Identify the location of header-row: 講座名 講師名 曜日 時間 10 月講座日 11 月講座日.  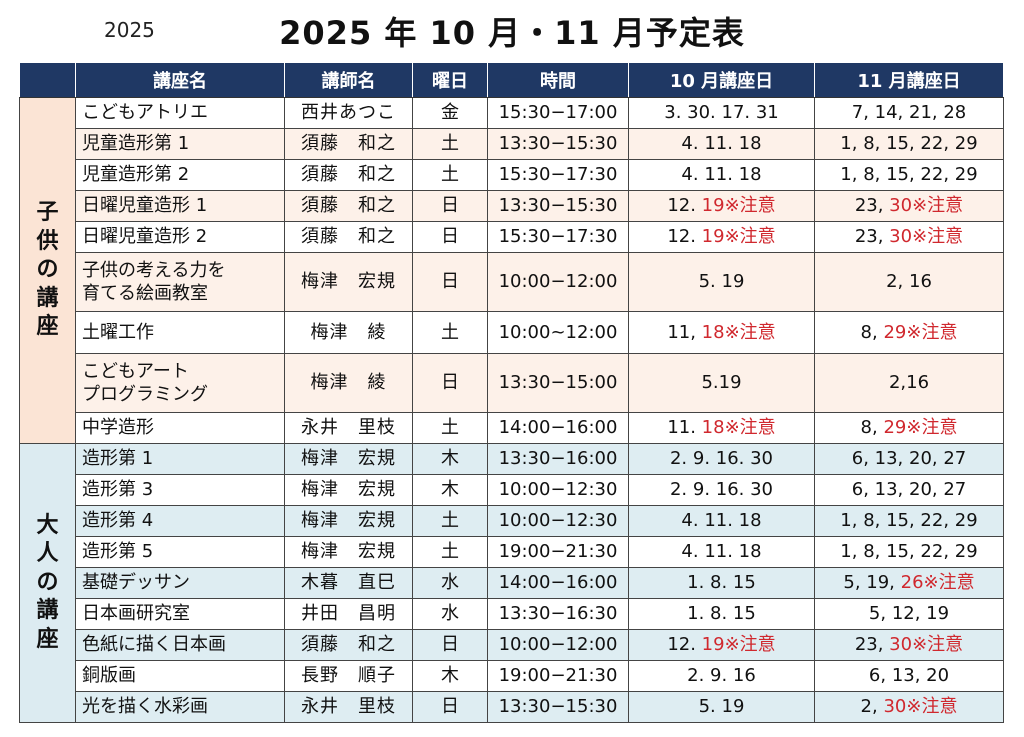
(511, 80).